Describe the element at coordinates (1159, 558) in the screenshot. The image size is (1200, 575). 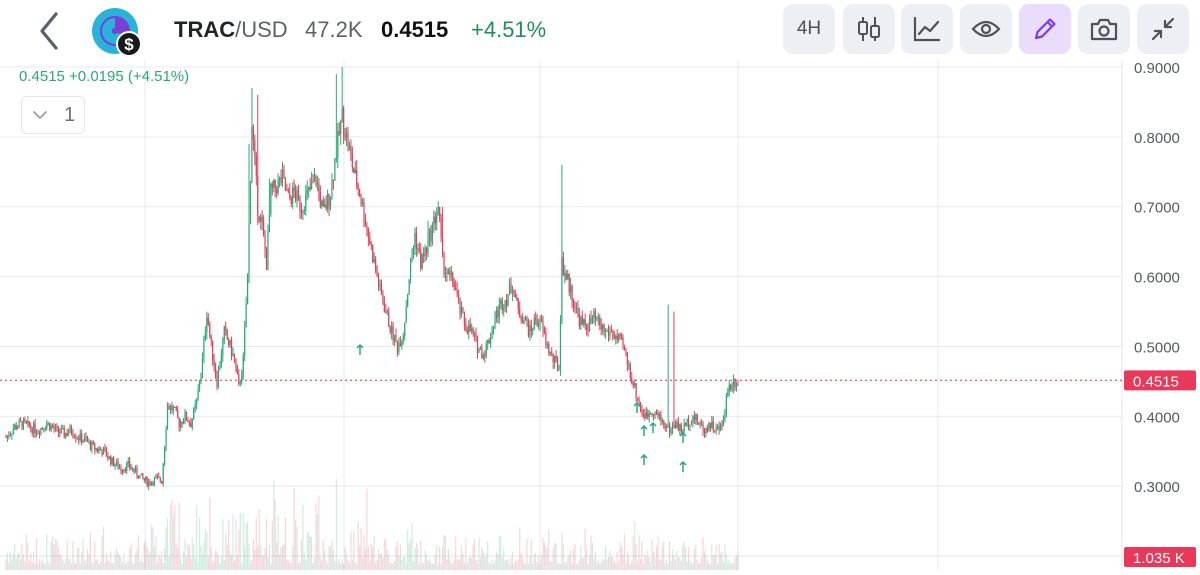
I see `volume-label: 1.035 K` at that location.